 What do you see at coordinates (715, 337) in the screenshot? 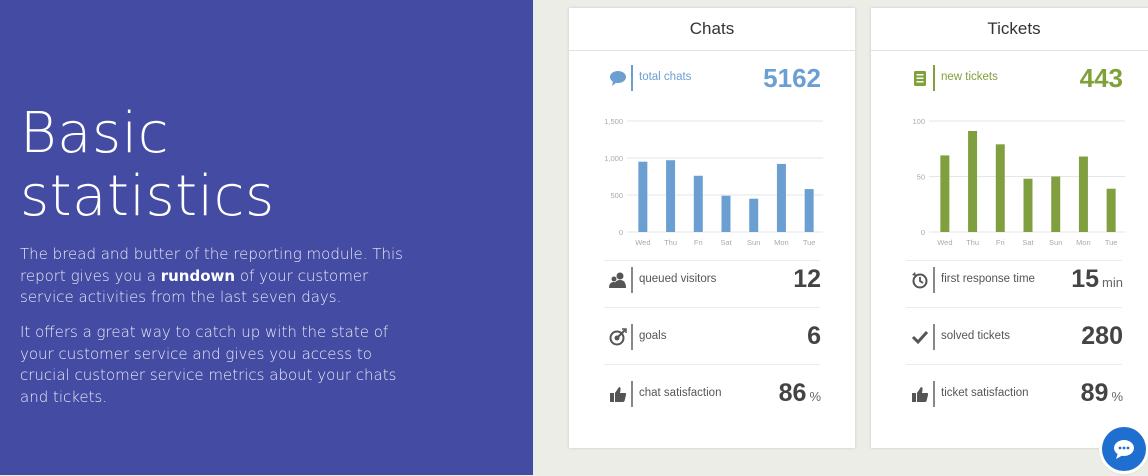
I see `goals-stat: goals 6` at bounding box center [715, 337].